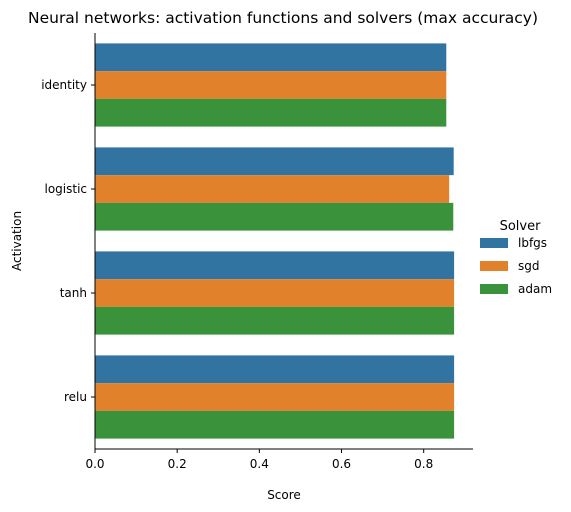 This screenshot has width=571, height=512. Describe the element at coordinates (284, 495) in the screenshot. I see `x-axis-label: Score` at that location.